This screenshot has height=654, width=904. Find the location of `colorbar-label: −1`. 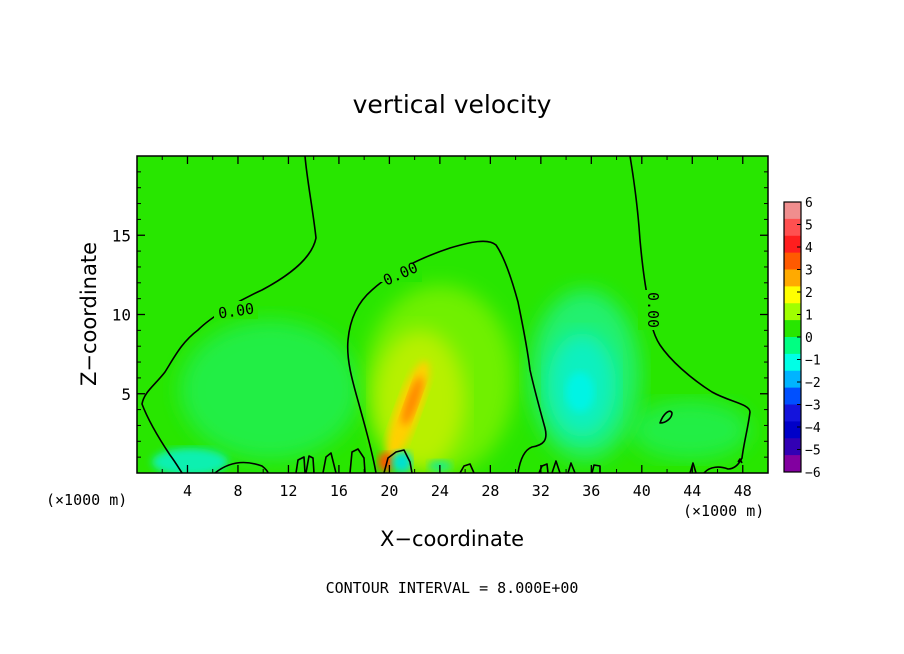

colorbar-label: −1 is located at coordinates (813, 361).